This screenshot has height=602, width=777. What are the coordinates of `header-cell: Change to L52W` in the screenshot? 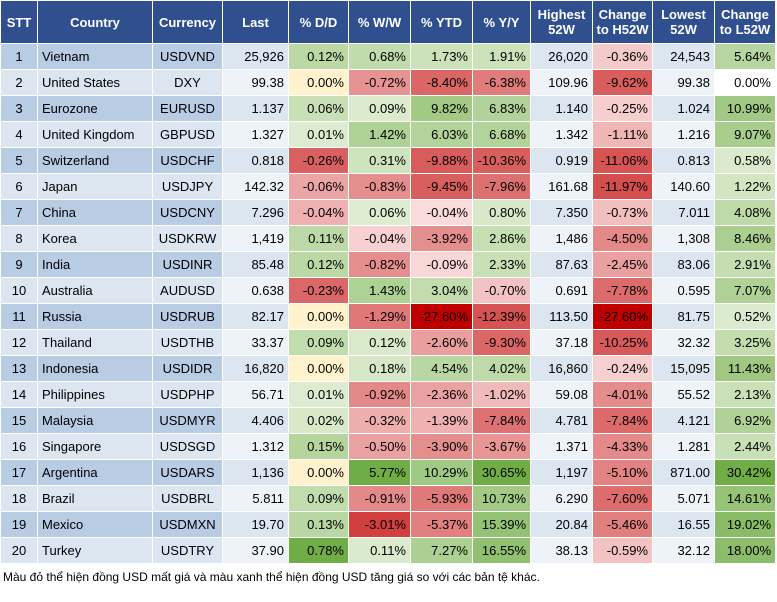 It's located at (745, 22).